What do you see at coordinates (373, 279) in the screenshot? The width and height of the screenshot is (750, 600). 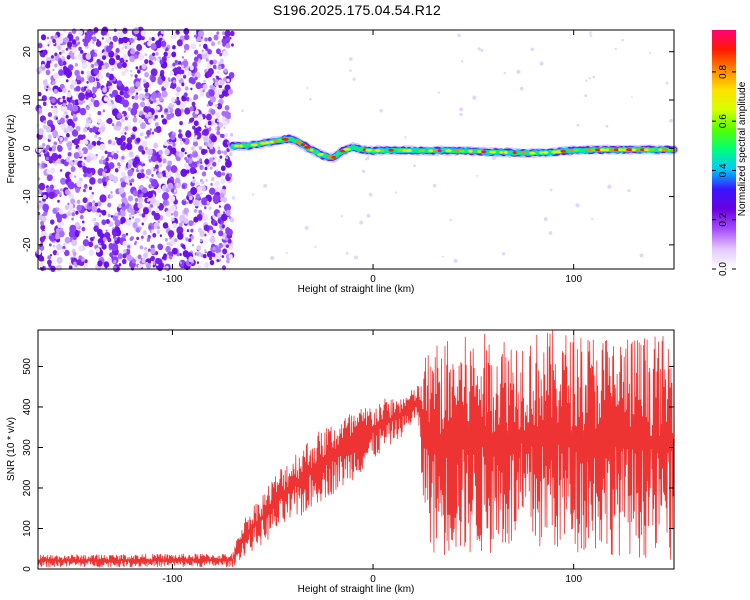 I see `x-tick-label: 0` at bounding box center [373, 279].